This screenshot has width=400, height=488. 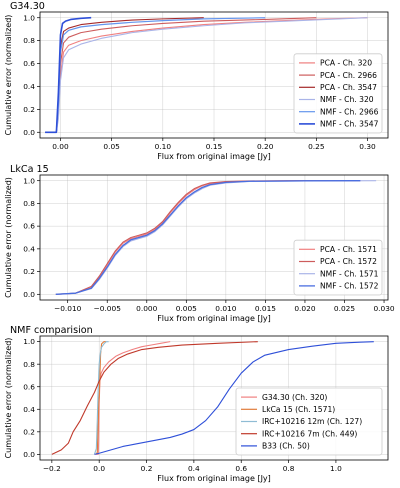 What do you see at coordinates (294, 397) in the screenshot?
I see `legend-entry: G34.30 (Ch. 320)` at bounding box center [294, 397].